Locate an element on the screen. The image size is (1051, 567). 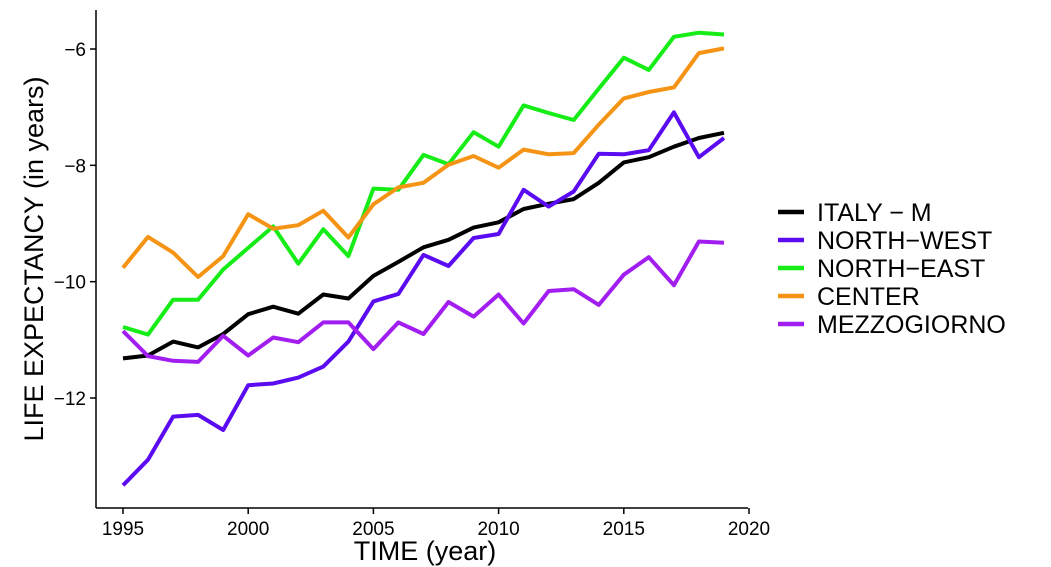
legend-label: CENTER is located at coordinates (868, 297).